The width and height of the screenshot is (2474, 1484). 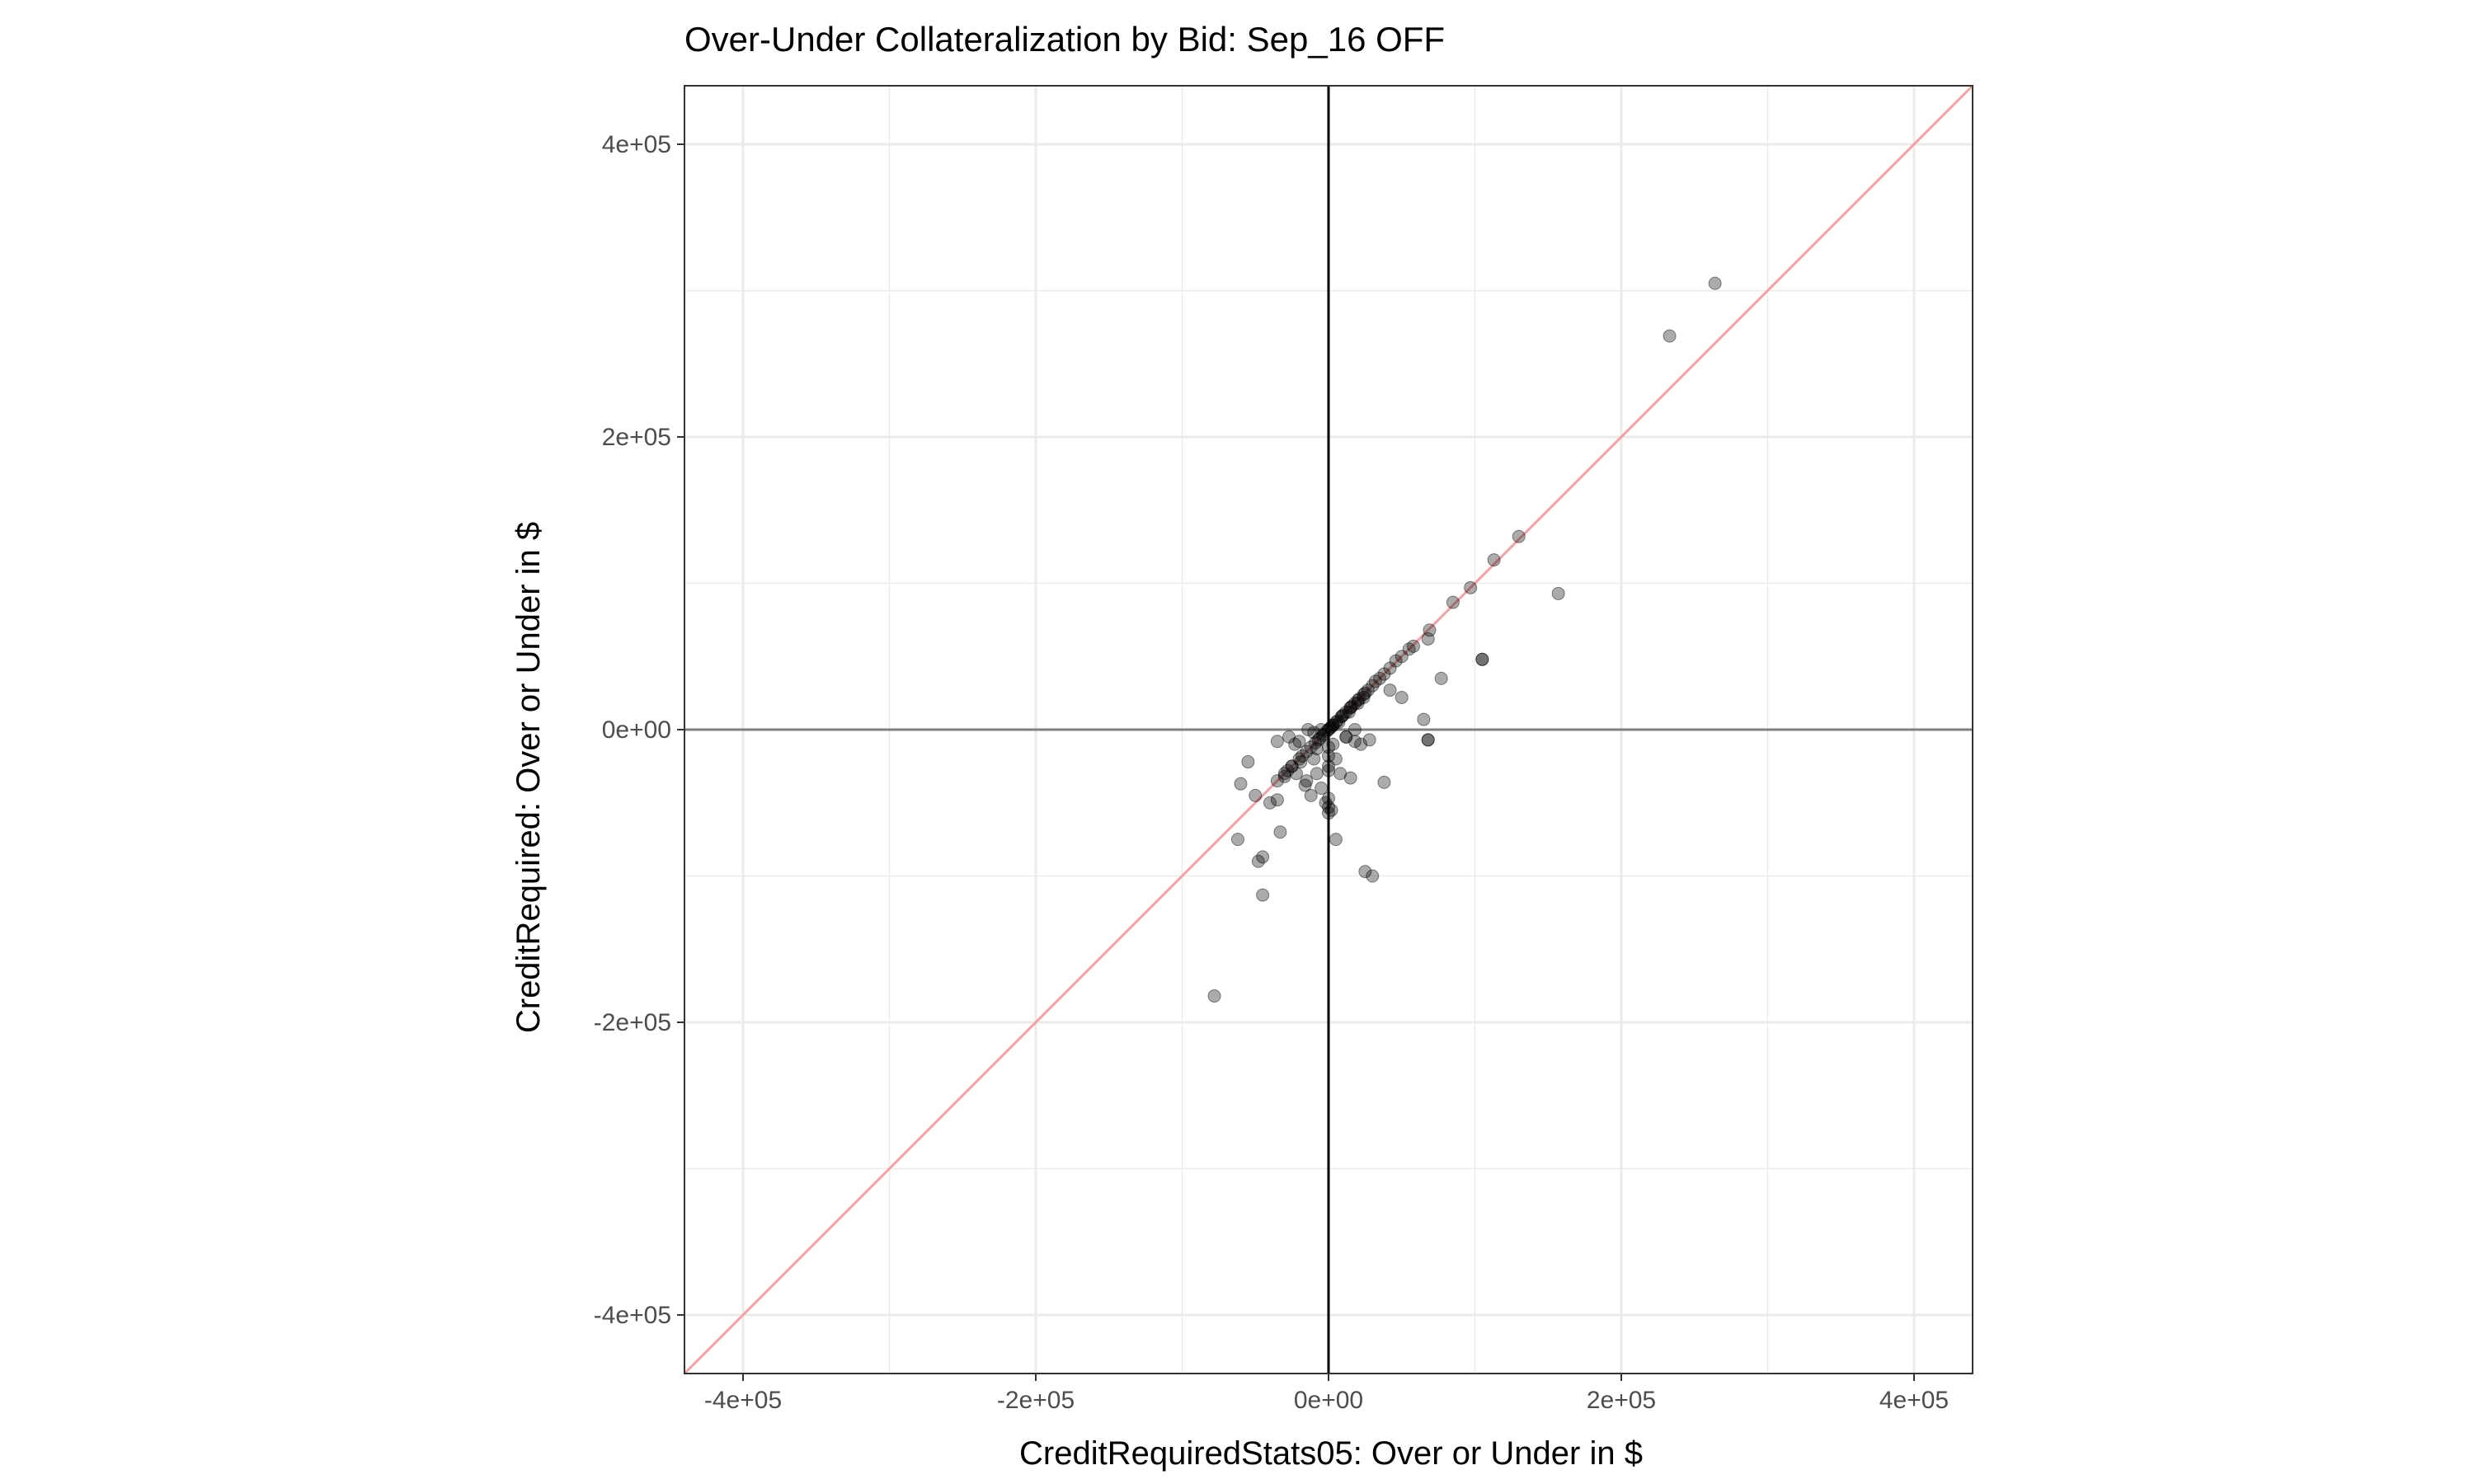 What do you see at coordinates (632, 1315) in the screenshot?
I see `y-tick-label: -4e+05` at bounding box center [632, 1315].